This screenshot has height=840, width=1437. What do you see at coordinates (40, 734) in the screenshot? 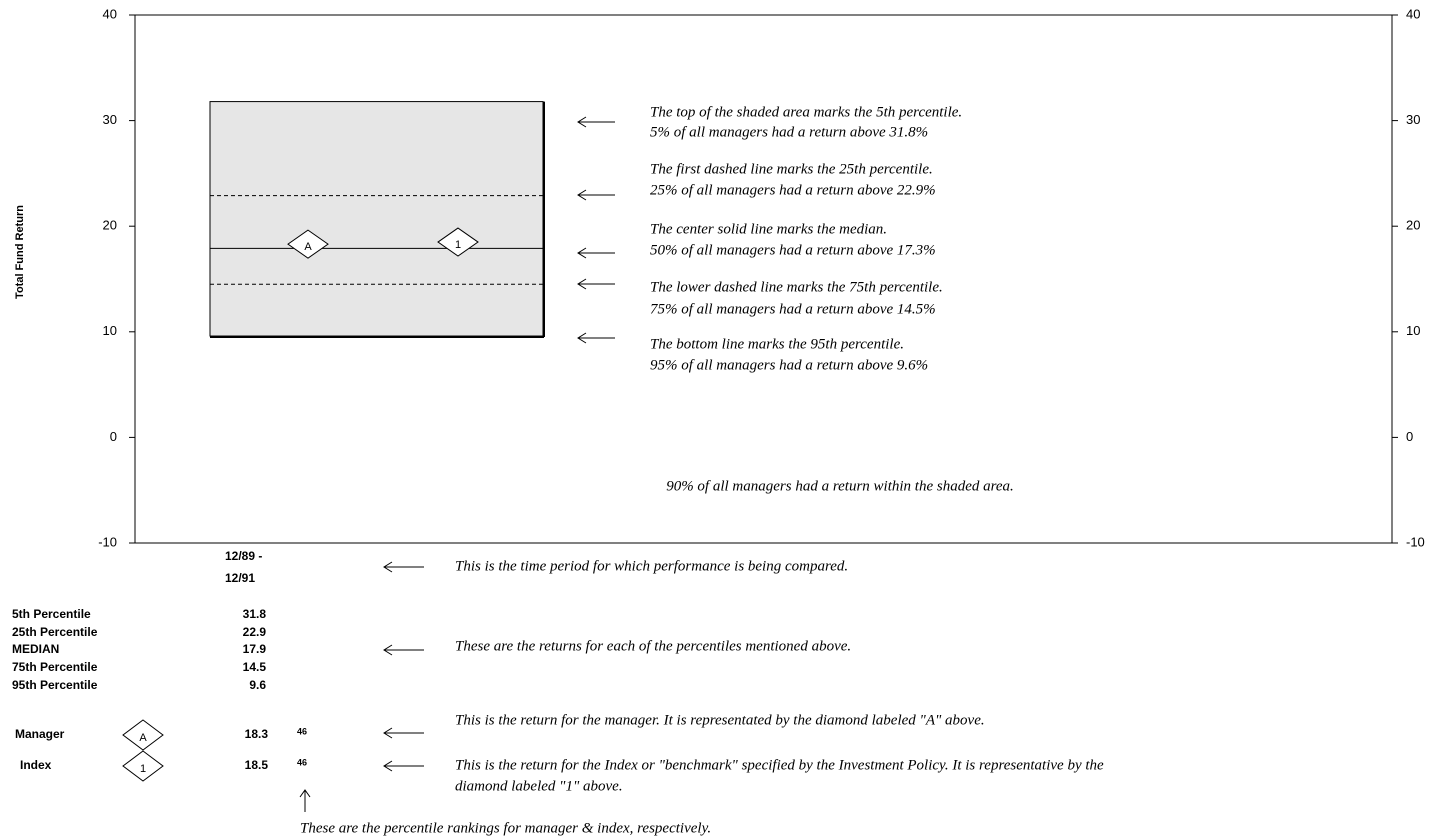
I see `row-label: Manager` at bounding box center [40, 734].